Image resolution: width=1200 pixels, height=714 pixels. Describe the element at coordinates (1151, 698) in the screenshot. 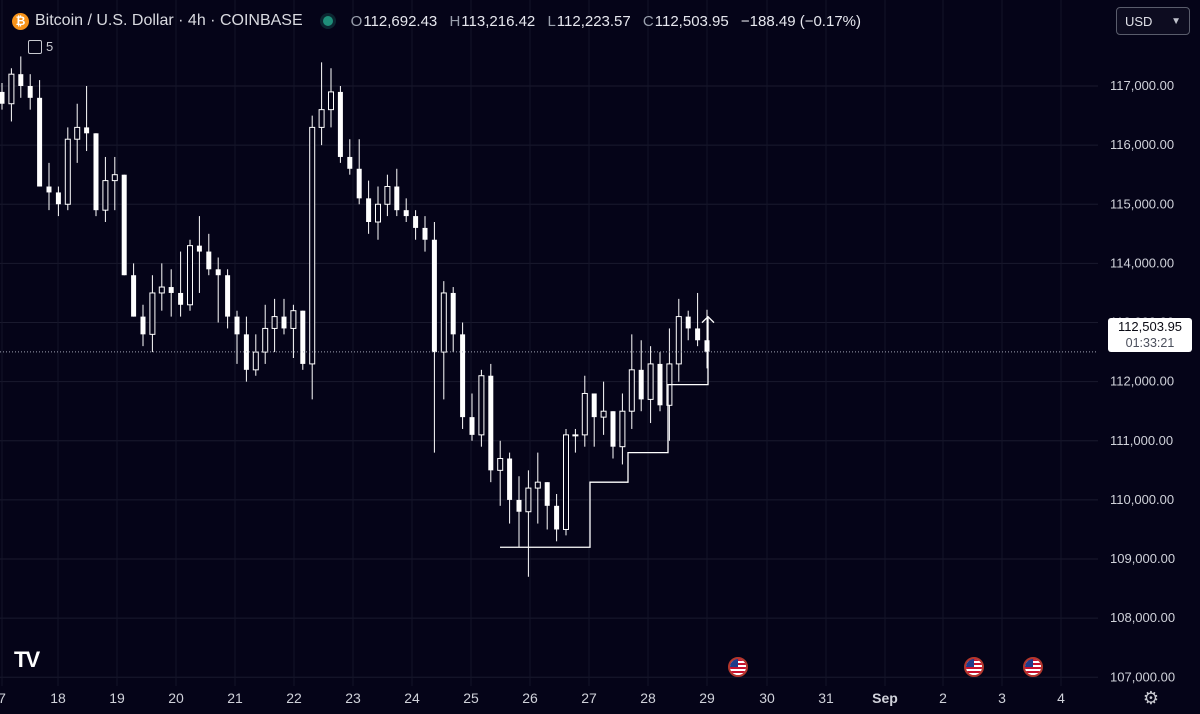

I see `gear-icon: ⚙` at that location.